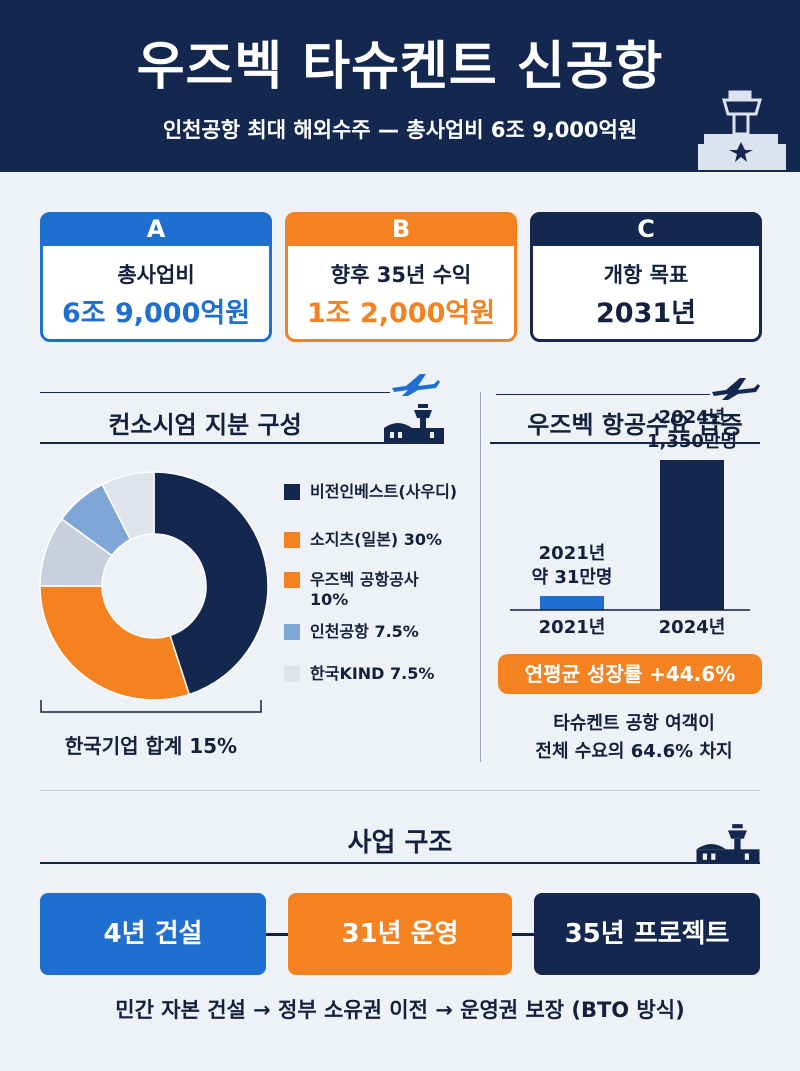 The width and height of the screenshot is (800, 1071). I want to click on demand-note-line2: 전체 수요의 64.6% 차지, so click(634, 752).